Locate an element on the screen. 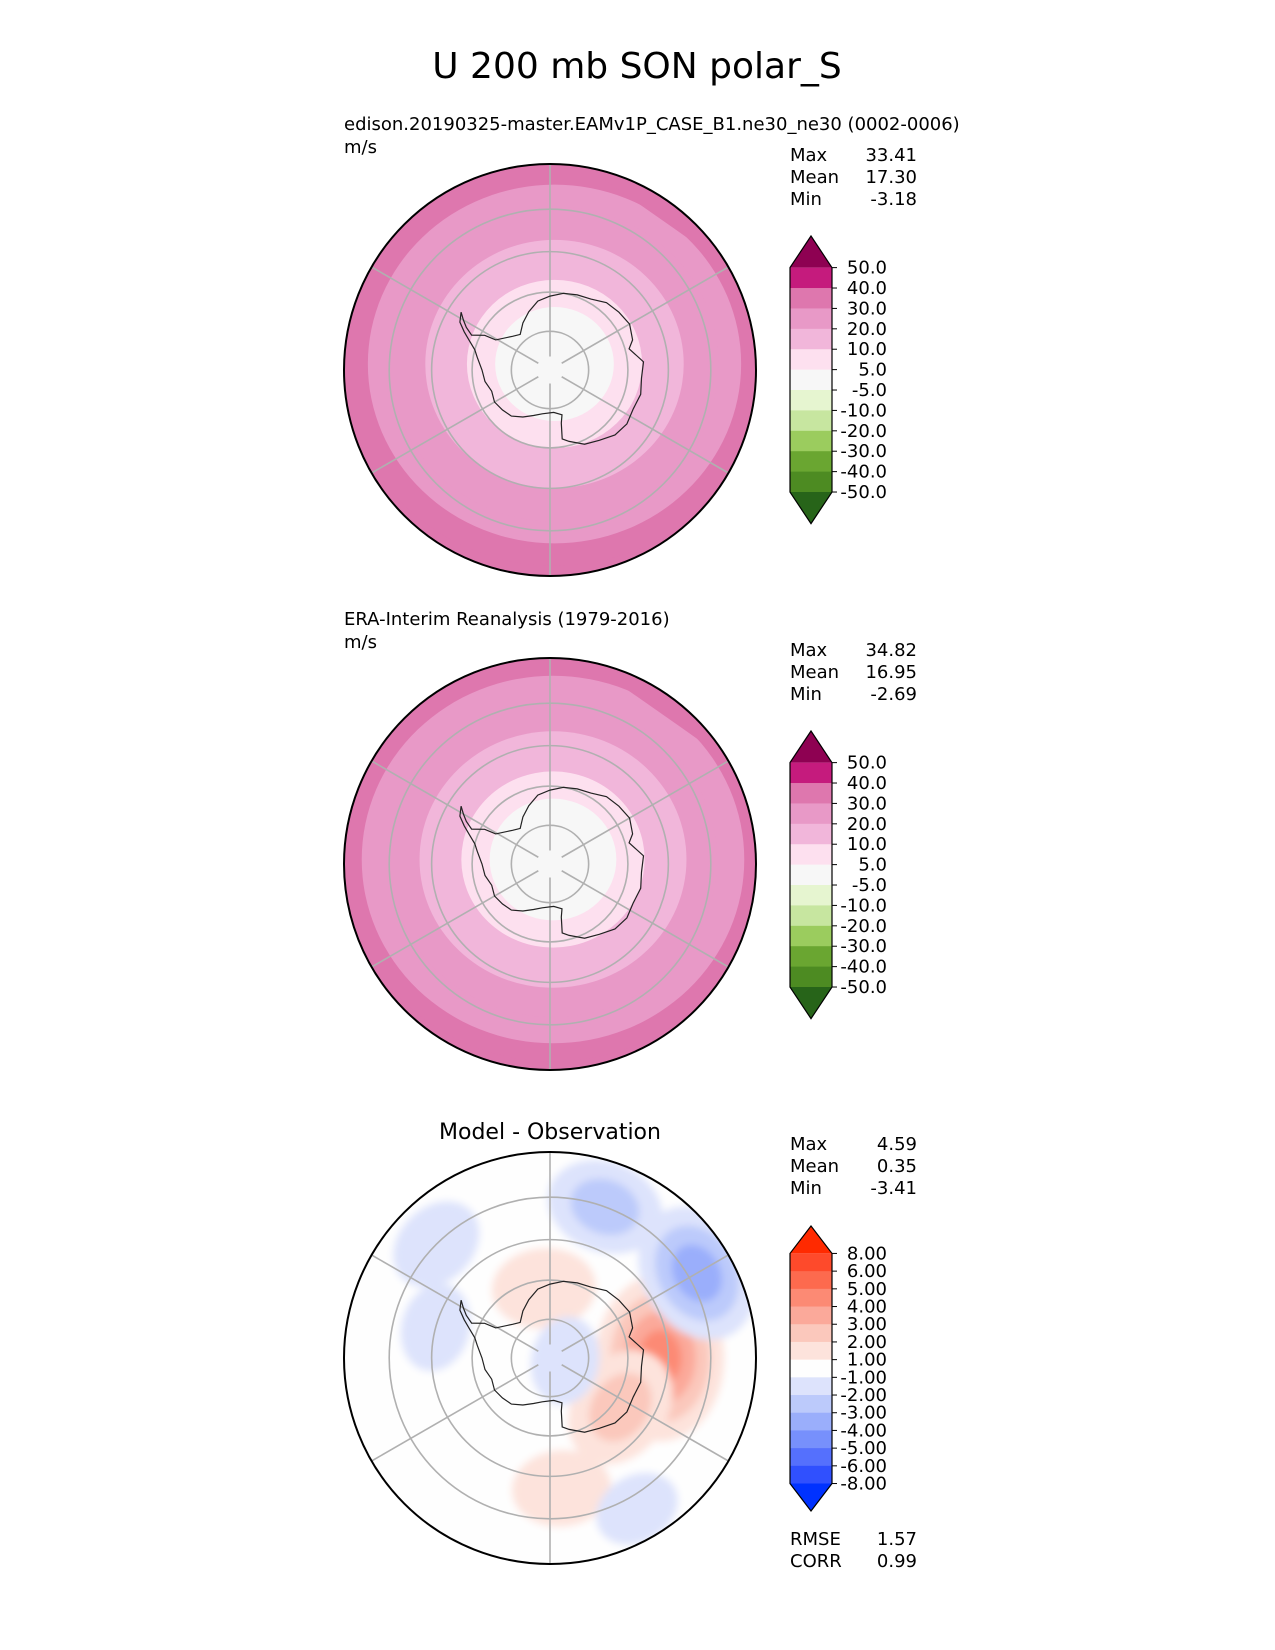 This screenshot has height=1650, width=1275. panel-obs-map-boundary is located at coordinates (550, 864).